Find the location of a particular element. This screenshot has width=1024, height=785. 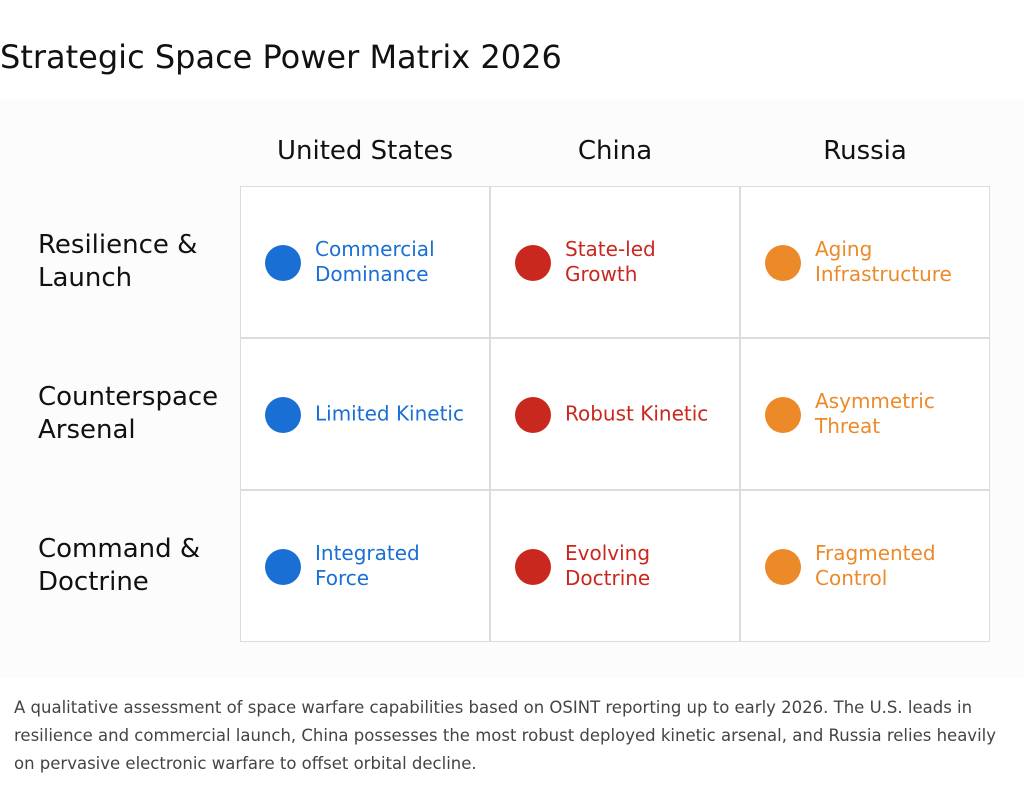

cell-text: Commercial Dominance is located at coordinates (375, 261).